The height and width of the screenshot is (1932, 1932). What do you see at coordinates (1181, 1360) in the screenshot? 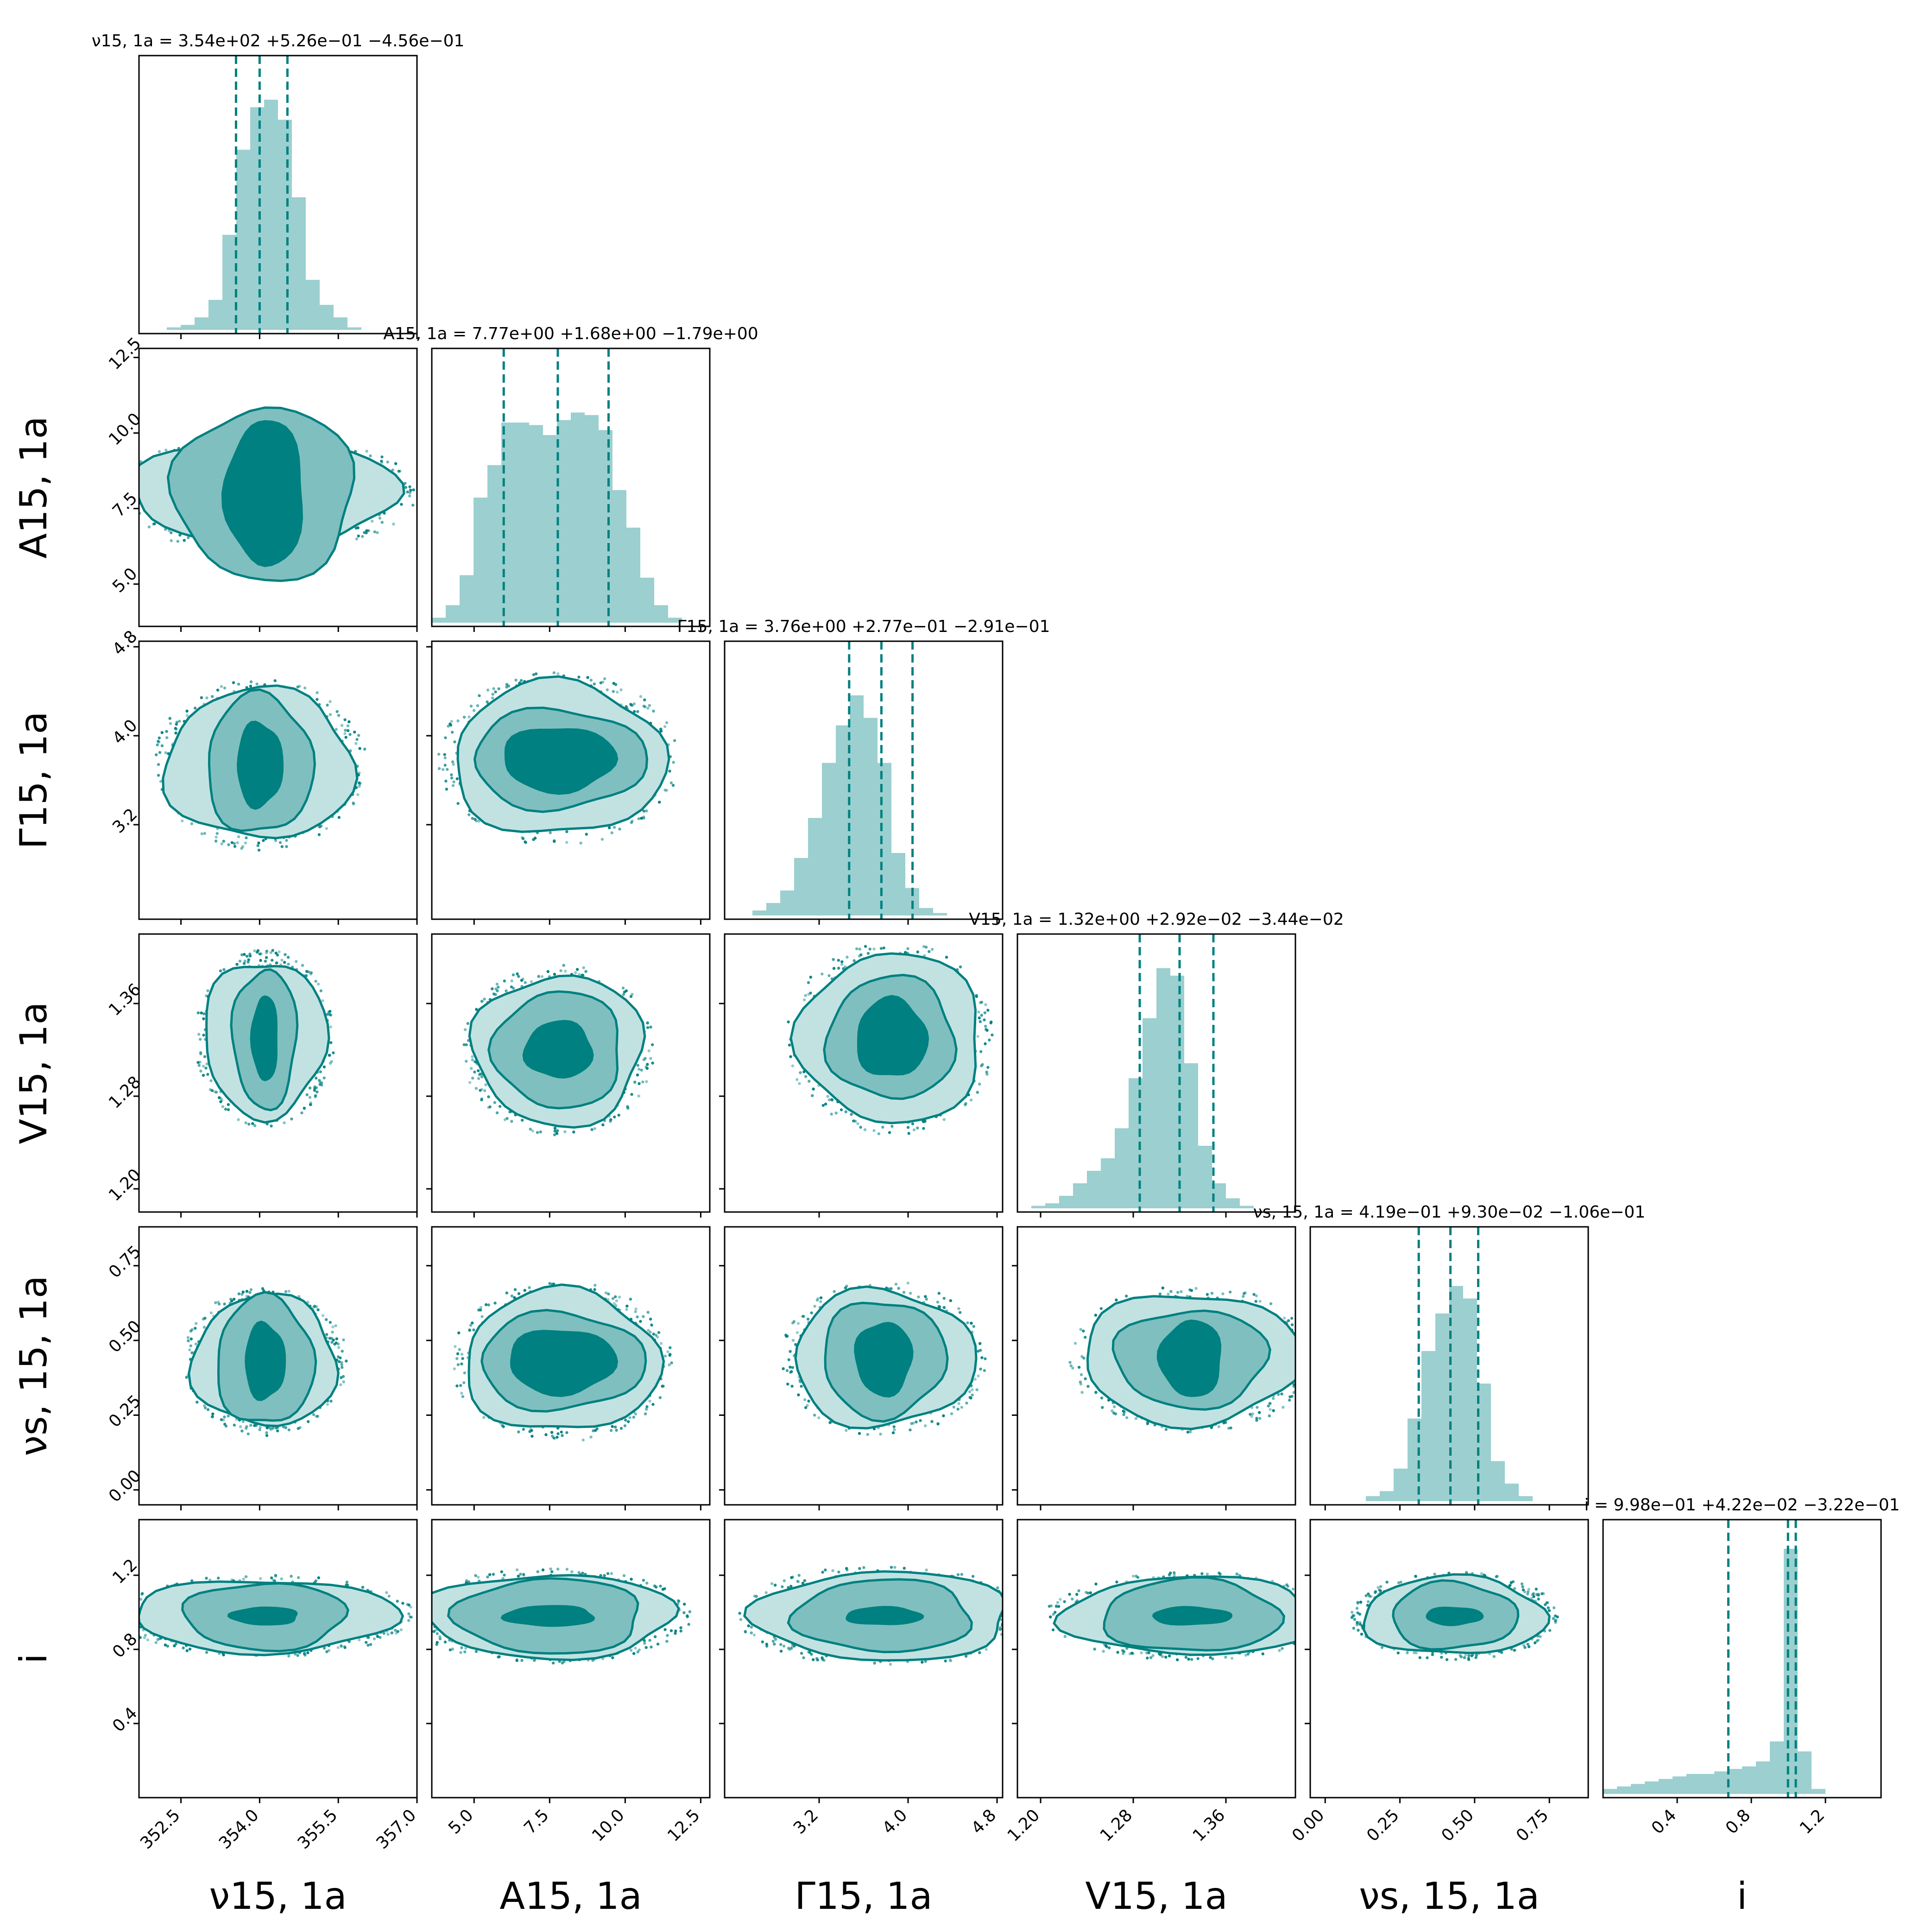
I see `scatter-panel-V-nus` at bounding box center [1181, 1360].